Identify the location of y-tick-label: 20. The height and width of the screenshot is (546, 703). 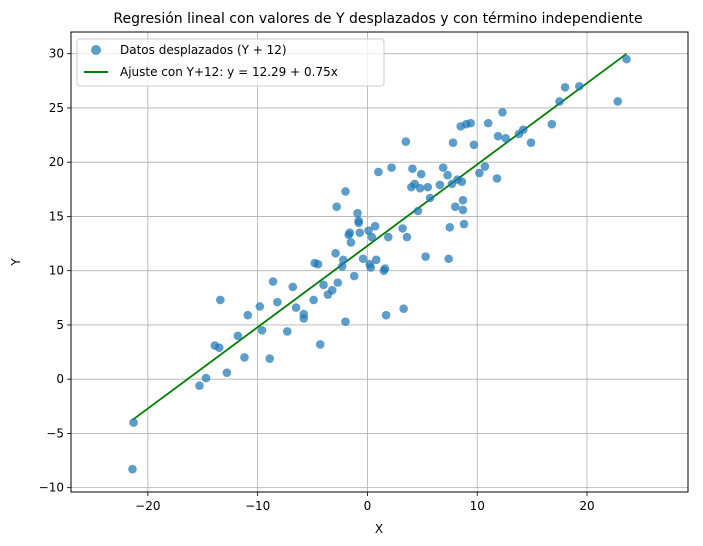
(56, 162).